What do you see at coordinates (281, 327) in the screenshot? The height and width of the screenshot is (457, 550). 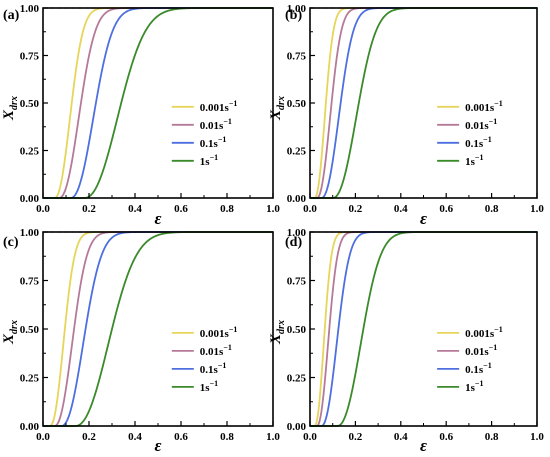 I see `y-axis-label-subscript: drx` at bounding box center [281, 327].